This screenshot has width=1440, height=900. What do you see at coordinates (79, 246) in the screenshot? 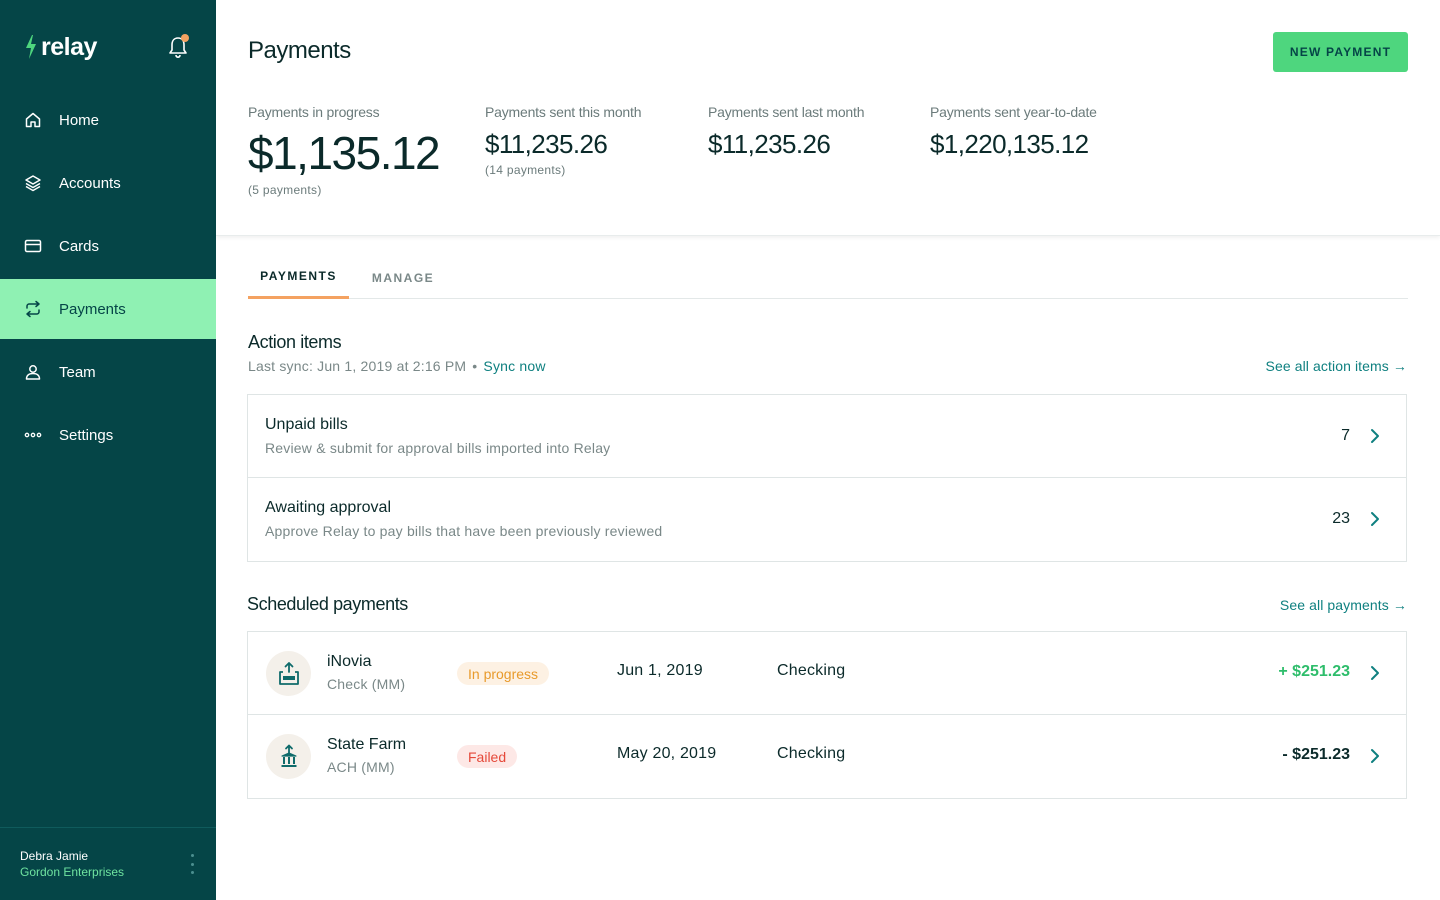
I see `sidebar-item-label: Cards` at bounding box center [79, 246].